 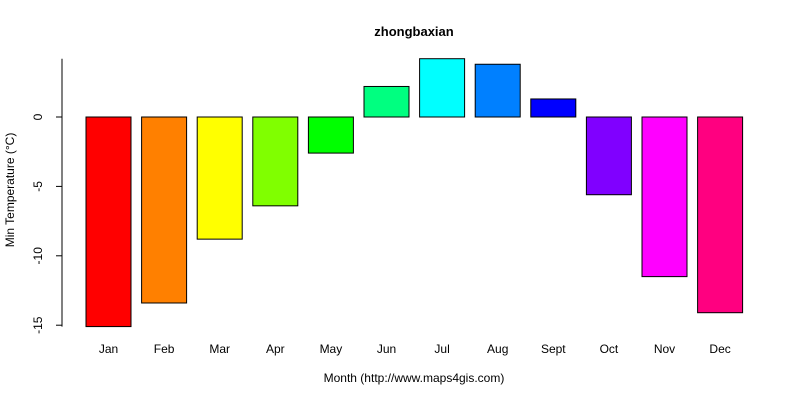 I want to click on bar-sept, so click(x=553, y=108).